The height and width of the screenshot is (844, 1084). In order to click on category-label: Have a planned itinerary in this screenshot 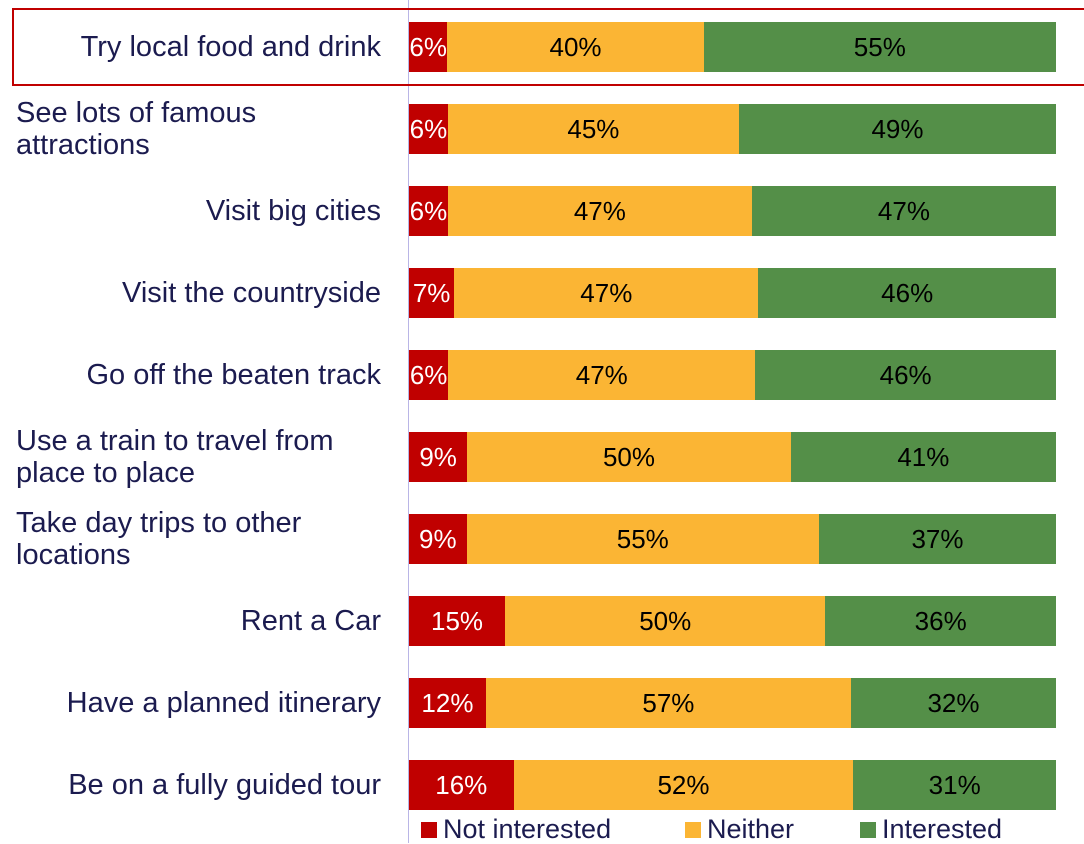, I will do `click(223, 703)`.